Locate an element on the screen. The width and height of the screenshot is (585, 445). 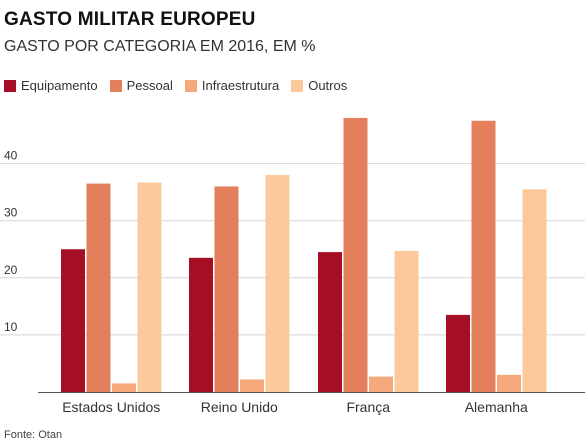
x-tick-label: Reino Unido is located at coordinates (239, 407).